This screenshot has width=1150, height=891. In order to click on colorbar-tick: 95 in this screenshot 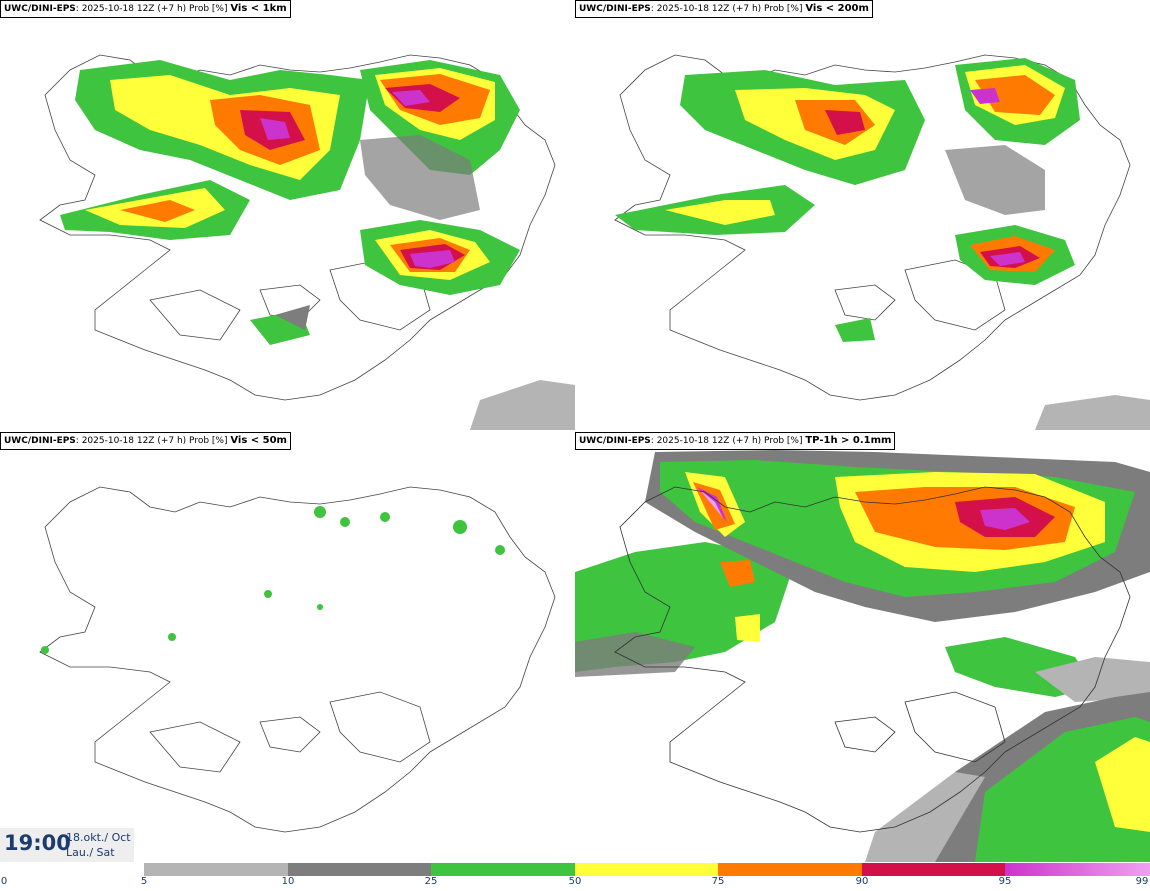, I will do `click(1005, 881)`.